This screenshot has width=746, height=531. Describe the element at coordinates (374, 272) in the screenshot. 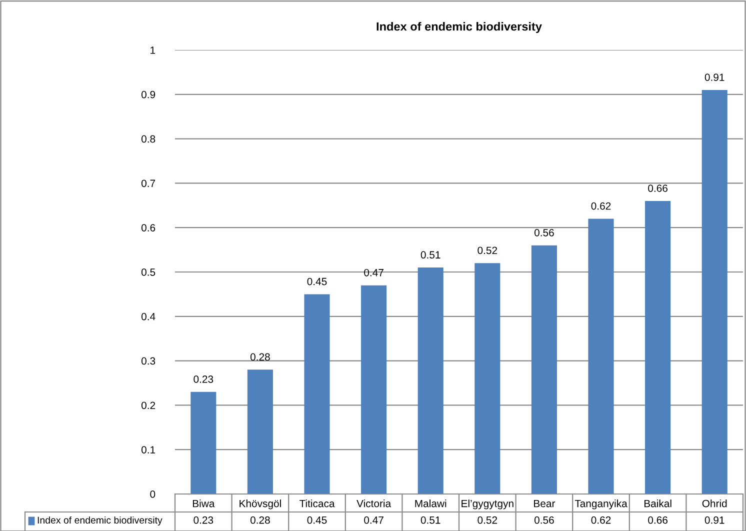

I see `data-label: 0.47` at that location.